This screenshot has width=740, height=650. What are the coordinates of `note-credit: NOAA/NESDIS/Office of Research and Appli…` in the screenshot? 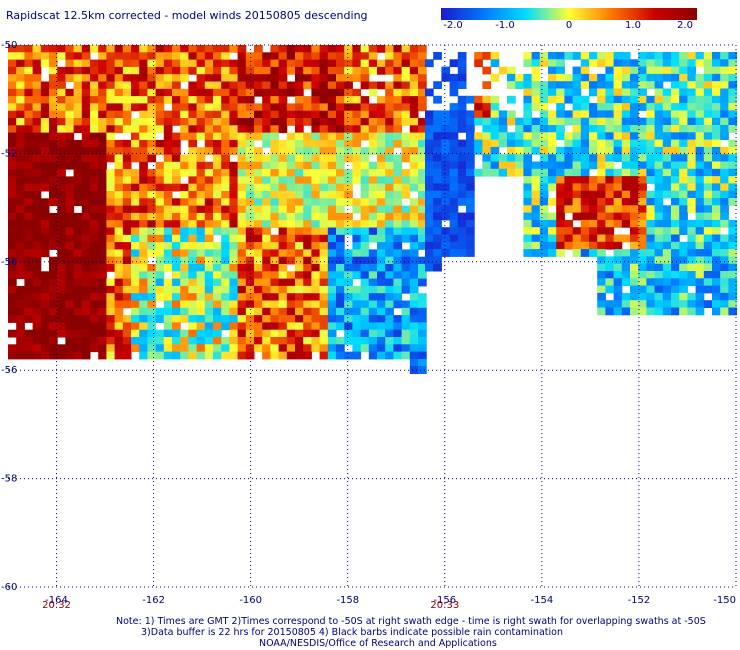 It's located at (378, 643).